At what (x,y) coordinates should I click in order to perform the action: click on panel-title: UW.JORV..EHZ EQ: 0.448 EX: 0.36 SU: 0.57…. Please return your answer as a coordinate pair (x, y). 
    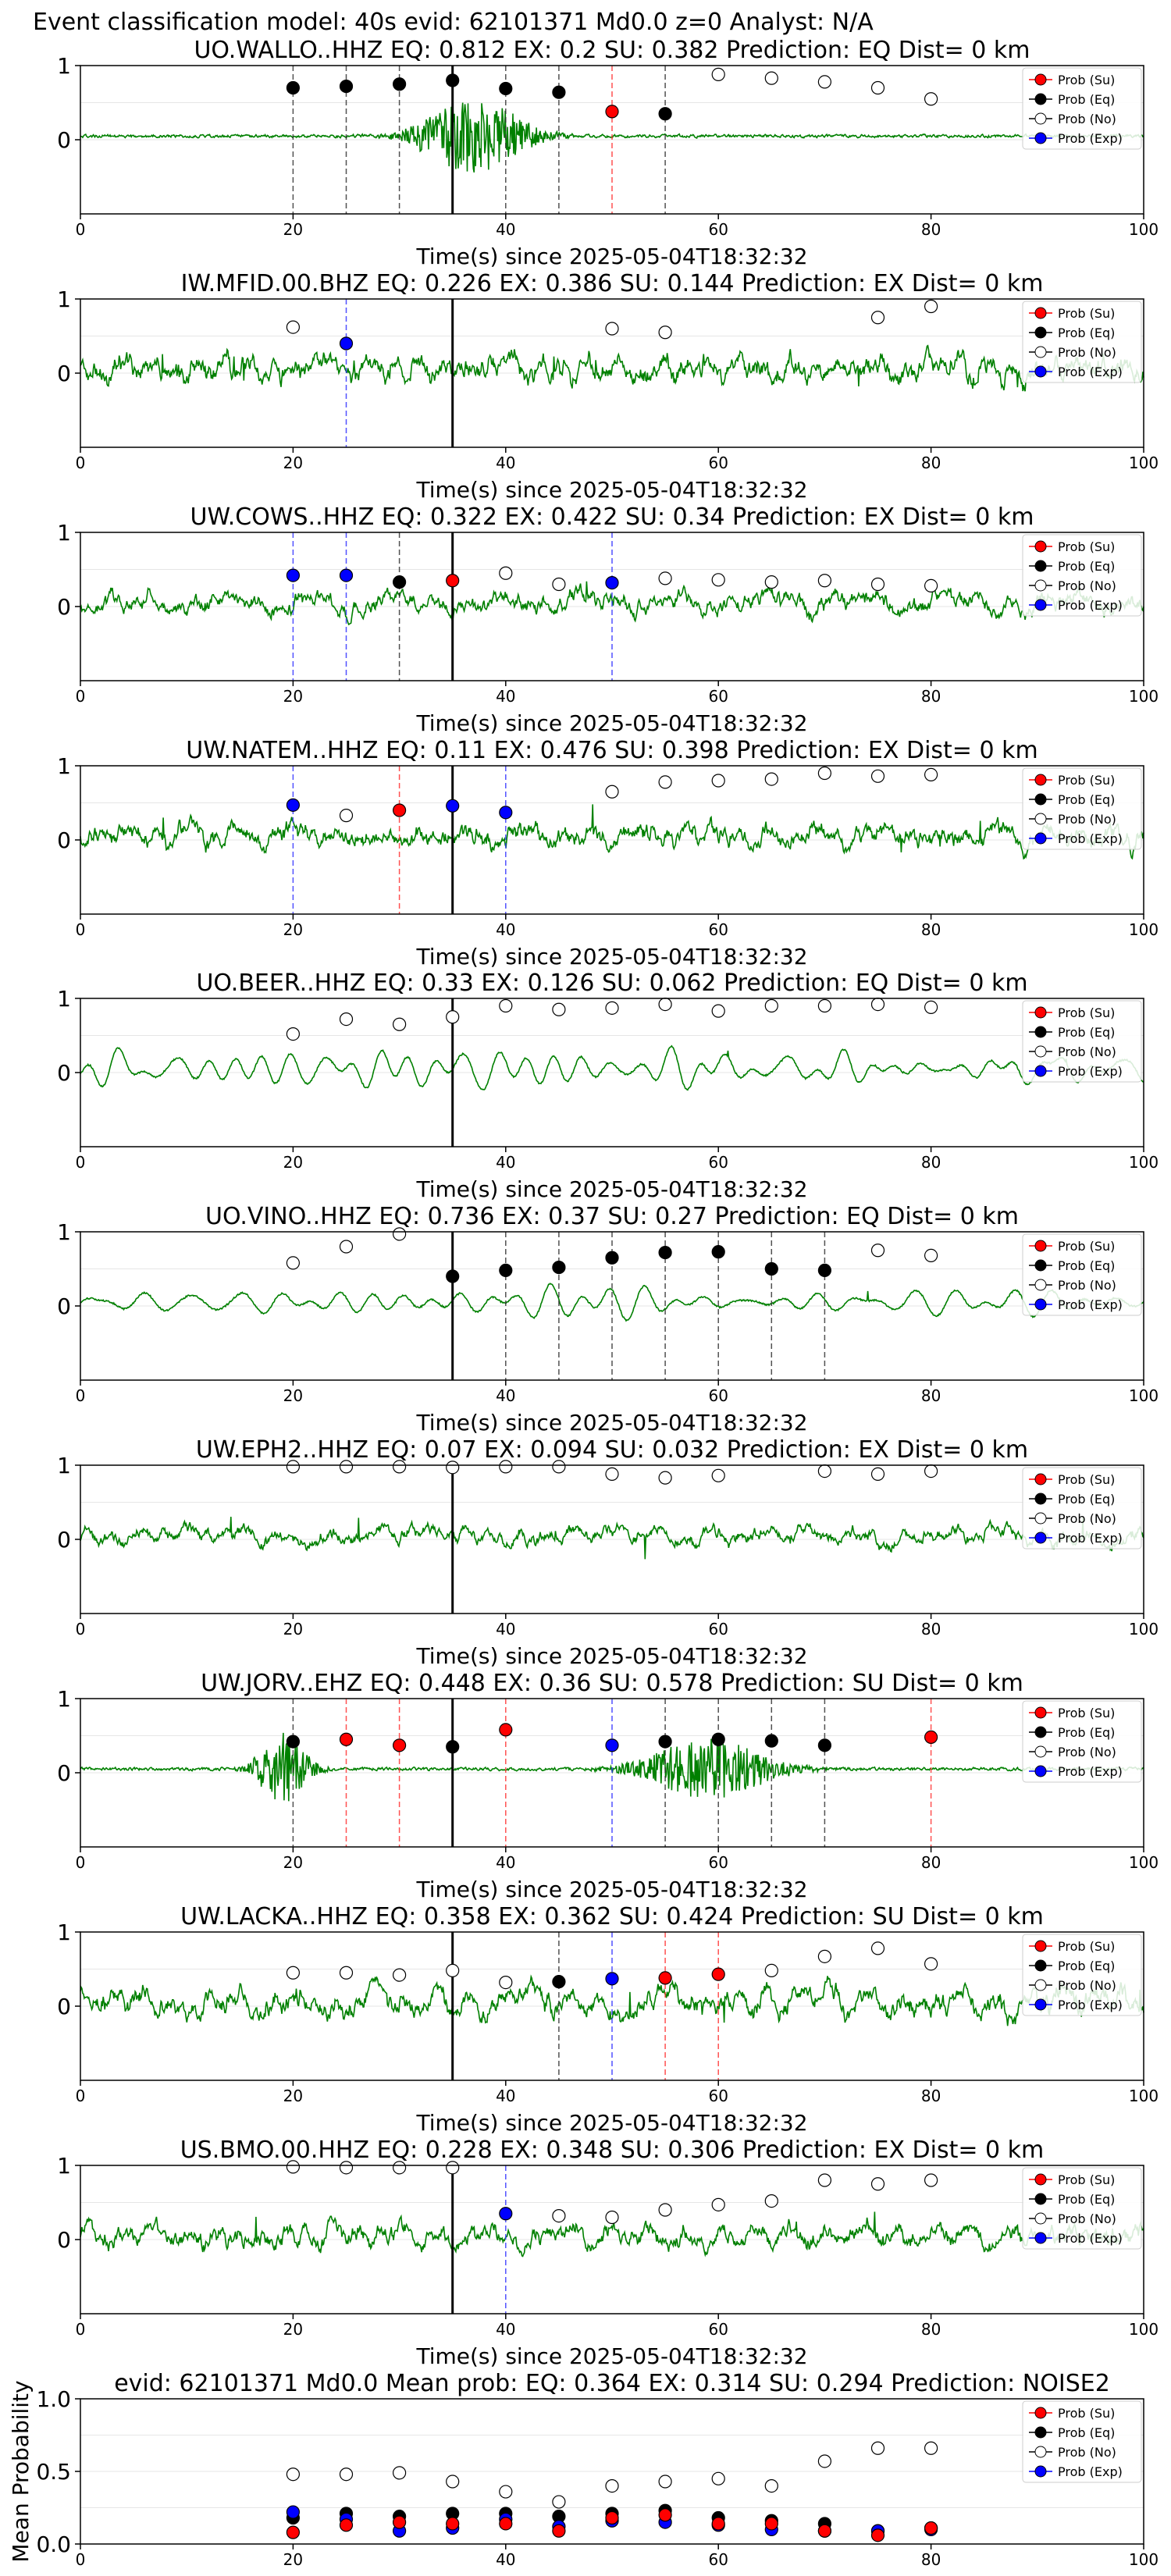
    Looking at the image, I should click on (612, 1683).